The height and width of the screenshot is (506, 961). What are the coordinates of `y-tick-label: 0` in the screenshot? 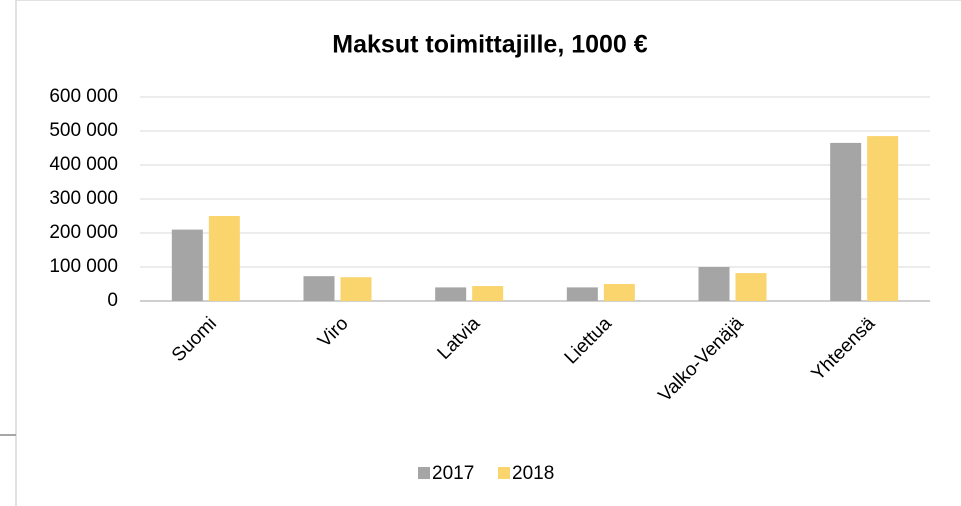 It's located at (112, 300).